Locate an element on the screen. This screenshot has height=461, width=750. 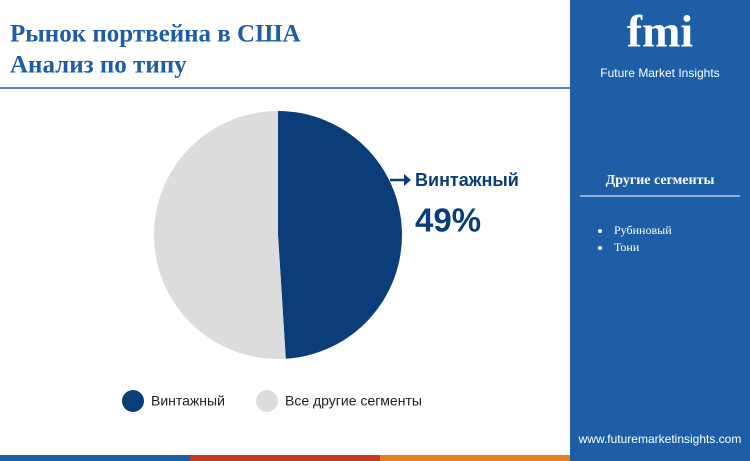
legend-label: Все другие сегменты is located at coordinates (353, 401).